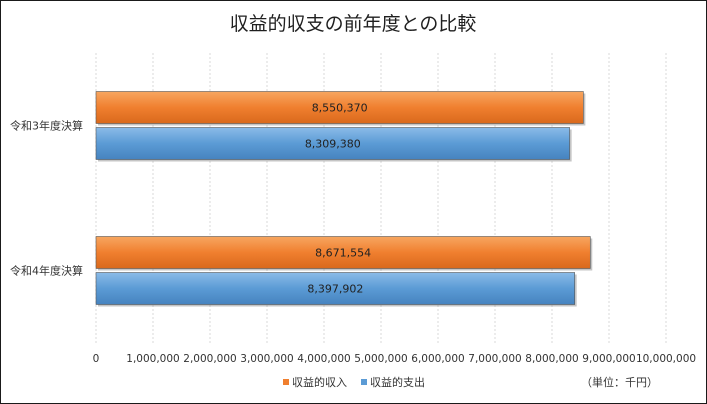  Describe the element at coordinates (96, 359) in the screenshot. I see `x-tick-label: 0` at that location.